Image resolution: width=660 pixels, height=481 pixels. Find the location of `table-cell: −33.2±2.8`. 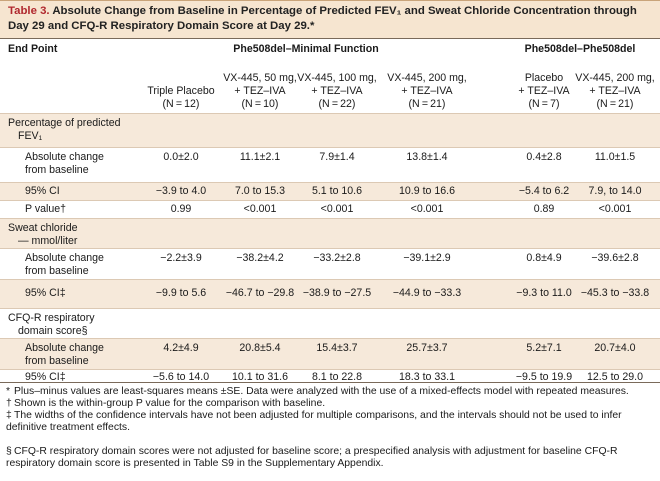

table-cell: −33.2±2.8 is located at coordinates (337, 258).